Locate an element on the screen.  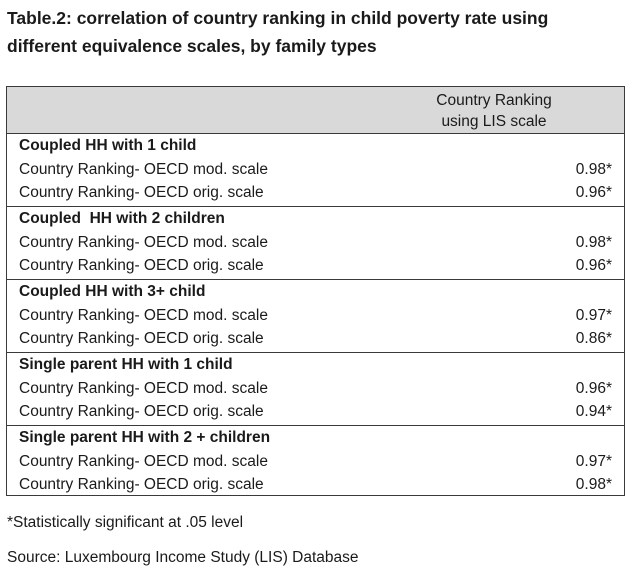
group-heading: Single parent HH with 2 + children is located at coordinates (145, 437).